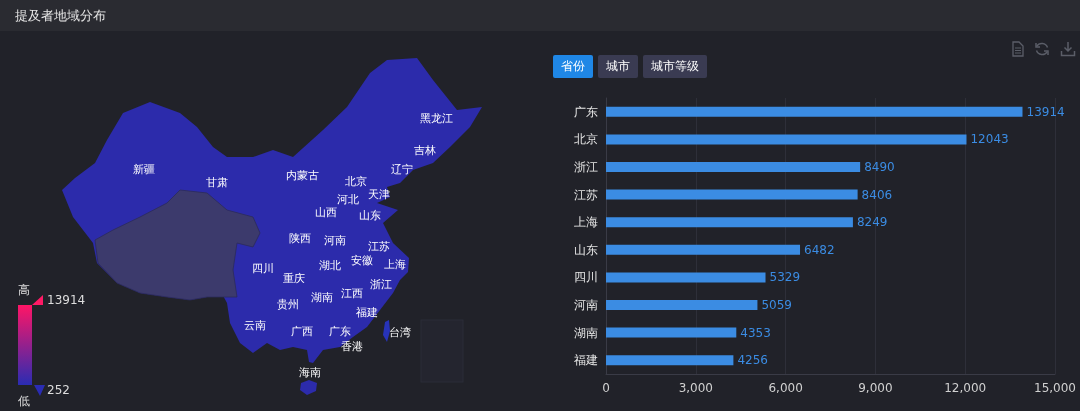  What do you see at coordinates (263, 268) in the screenshot?
I see `category-label: 四川` at bounding box center [263, 268].